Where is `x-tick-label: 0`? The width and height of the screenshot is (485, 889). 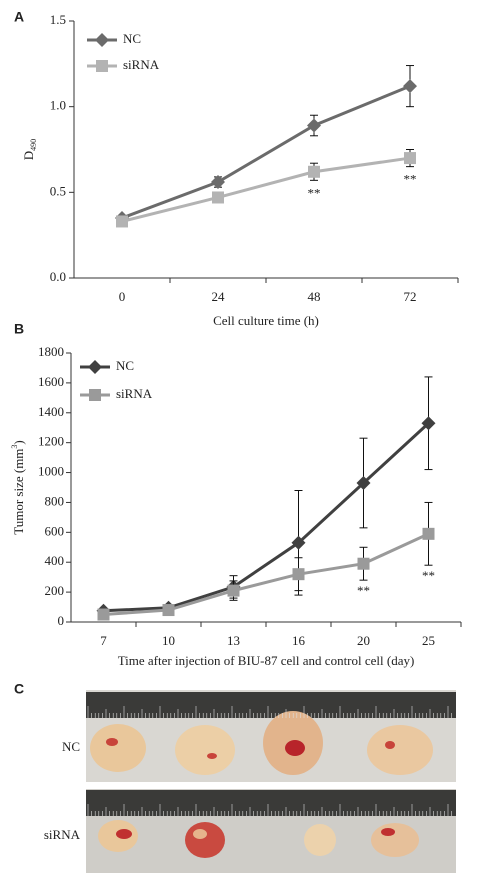
x-tick-label: 0 is located at coordinates (122, 296).